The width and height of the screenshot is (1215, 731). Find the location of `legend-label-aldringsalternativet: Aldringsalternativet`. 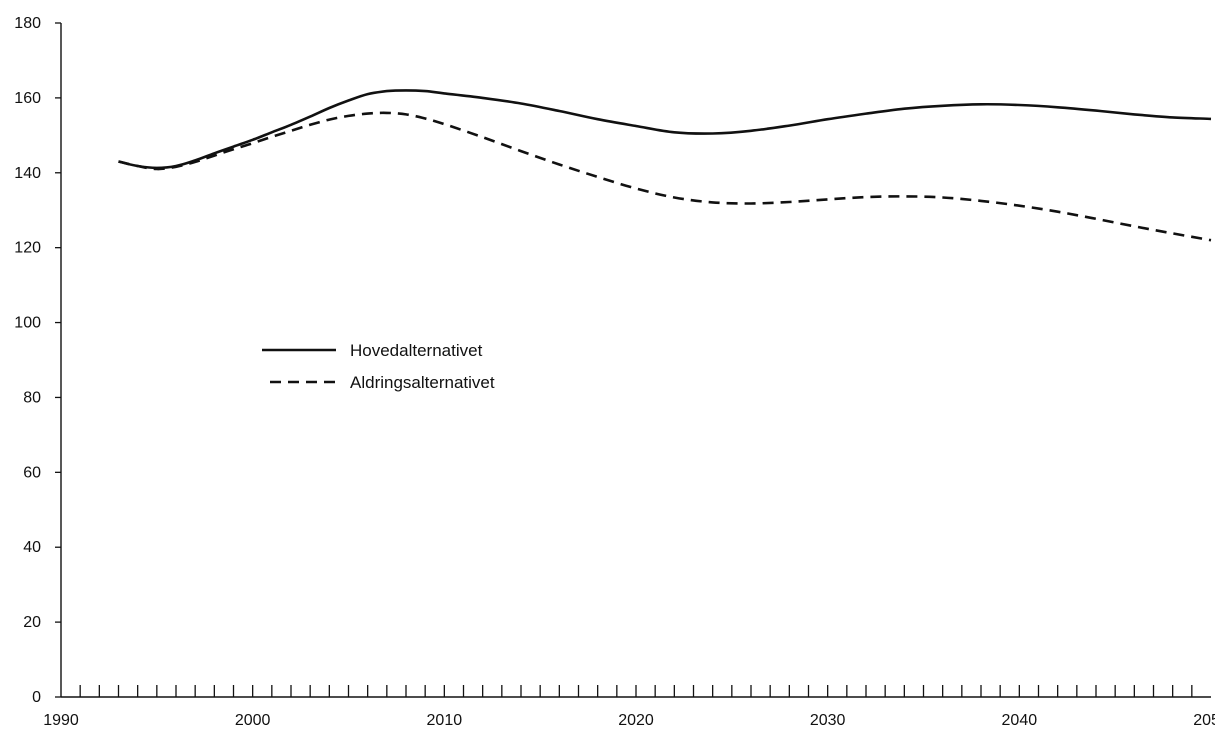

legend-label-aldringsalternativet: Aldringsalternativet is located at coordinates (422, 382).